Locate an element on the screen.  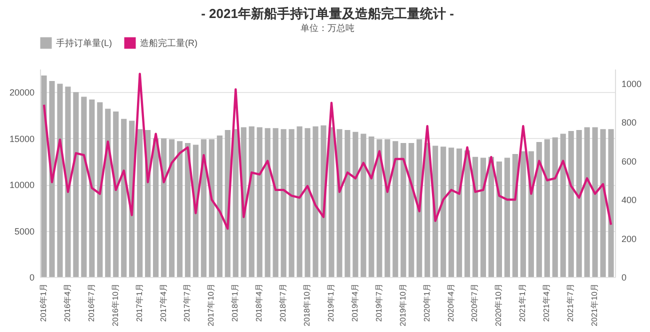
y-tick-label: 0 is located at coordinates (31, 277).